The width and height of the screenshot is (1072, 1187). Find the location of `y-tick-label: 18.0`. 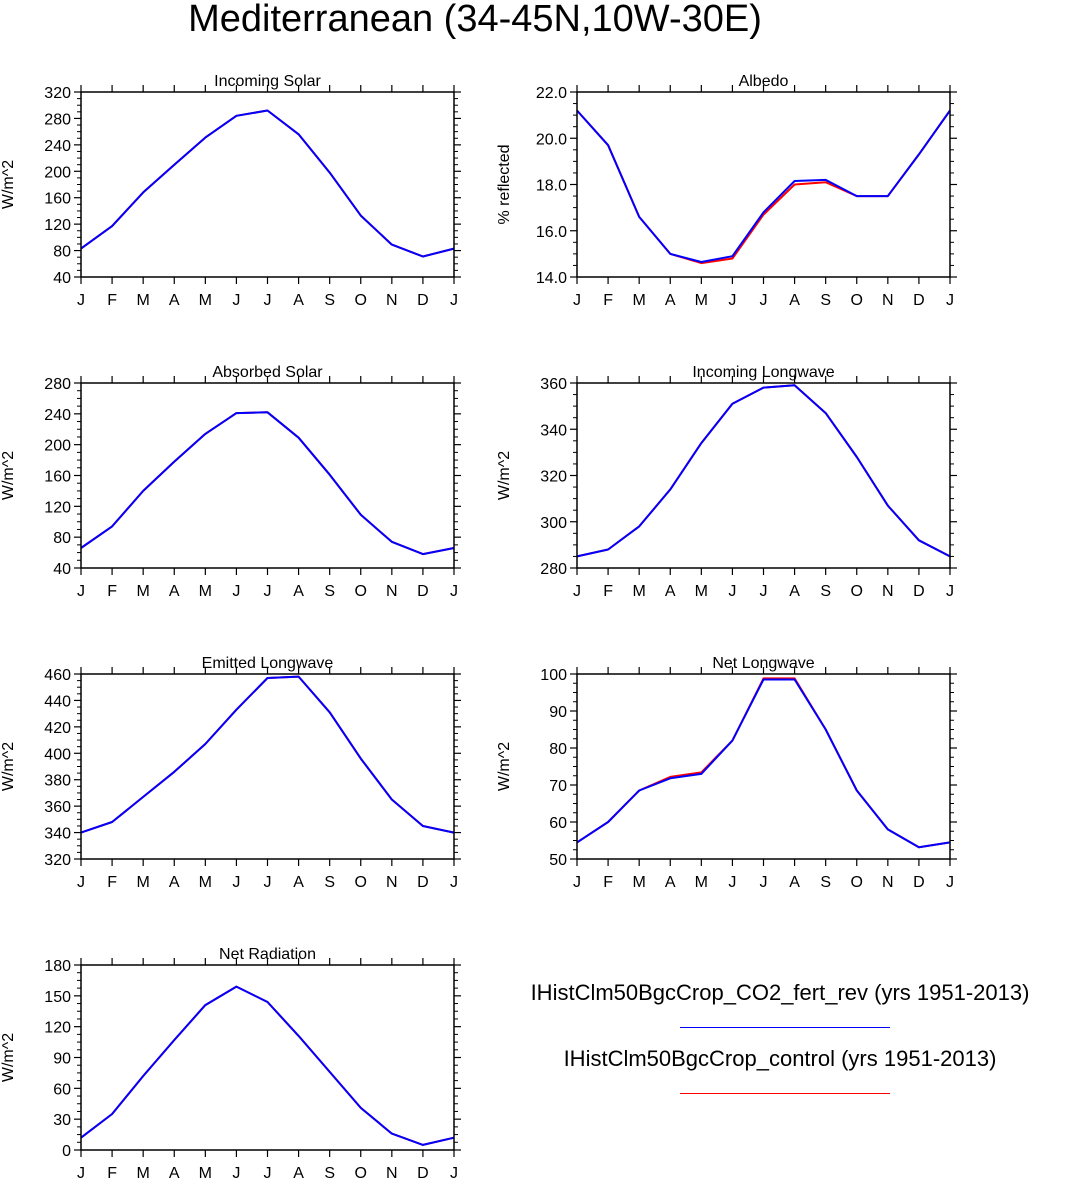

y-tick-label: 18.0 is located at coordinates (551, 186).